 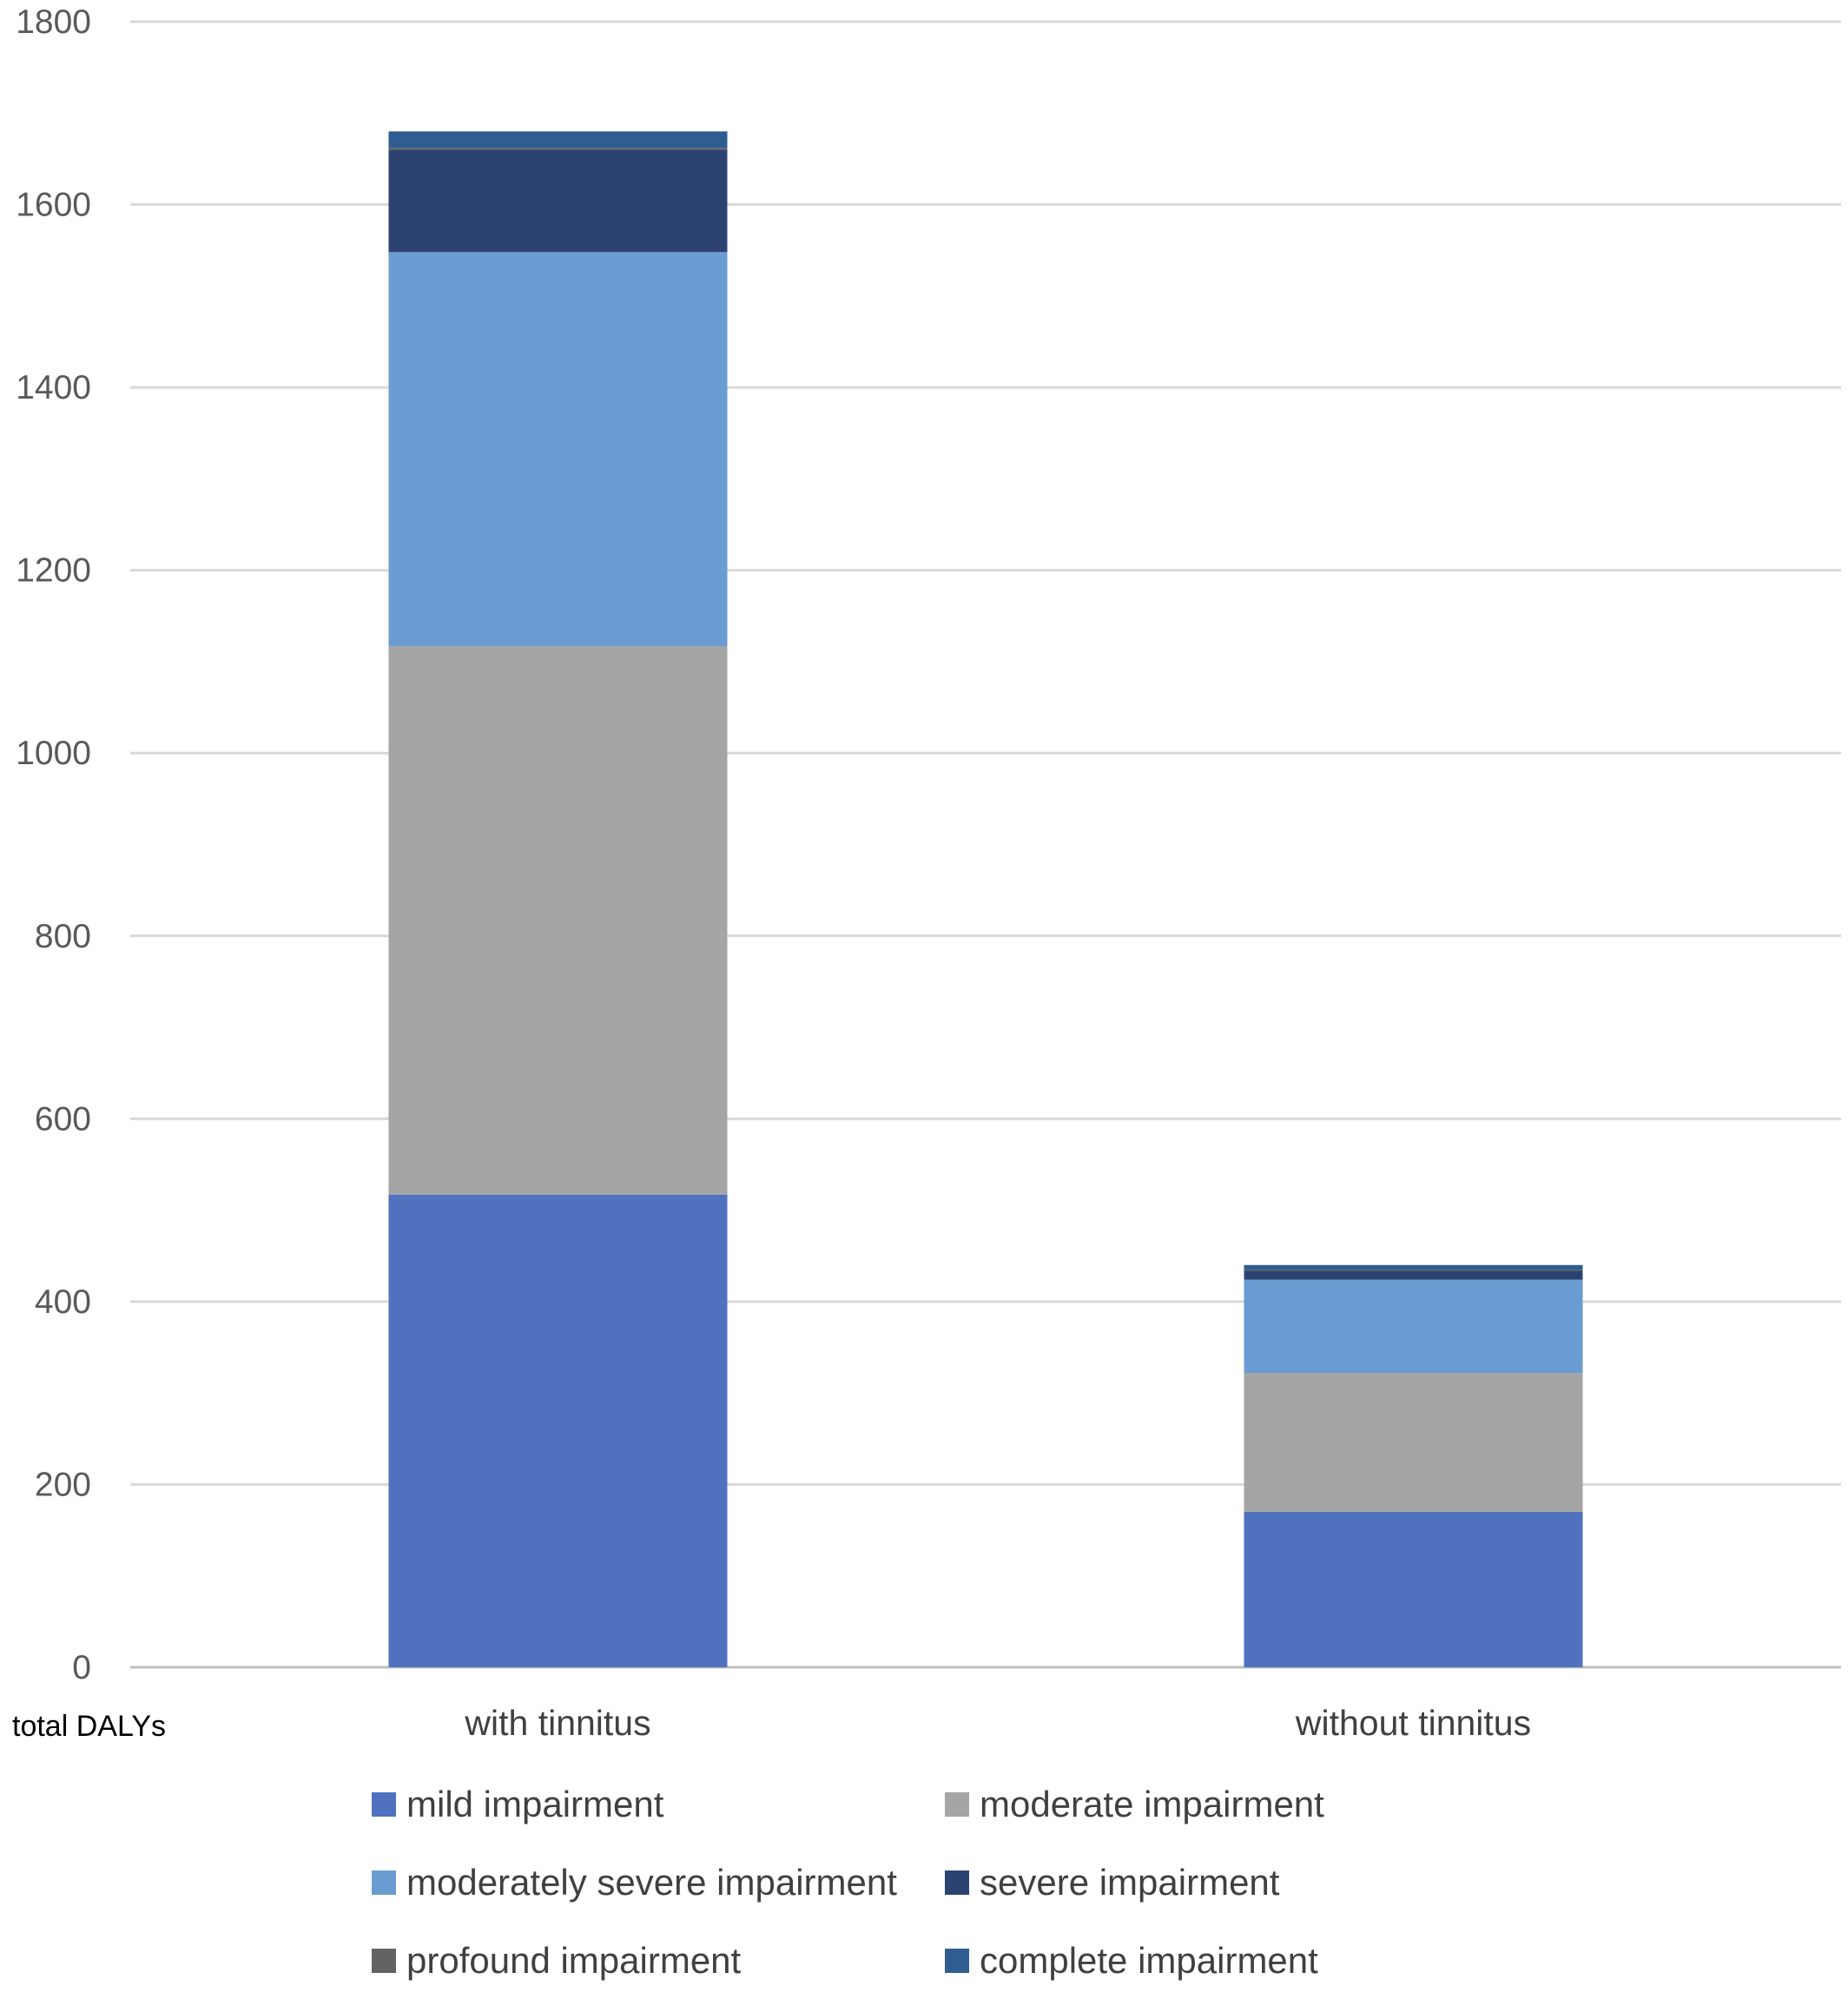 I want to click on y-tick-label-1800: 1800, so click(x=54, y=22).